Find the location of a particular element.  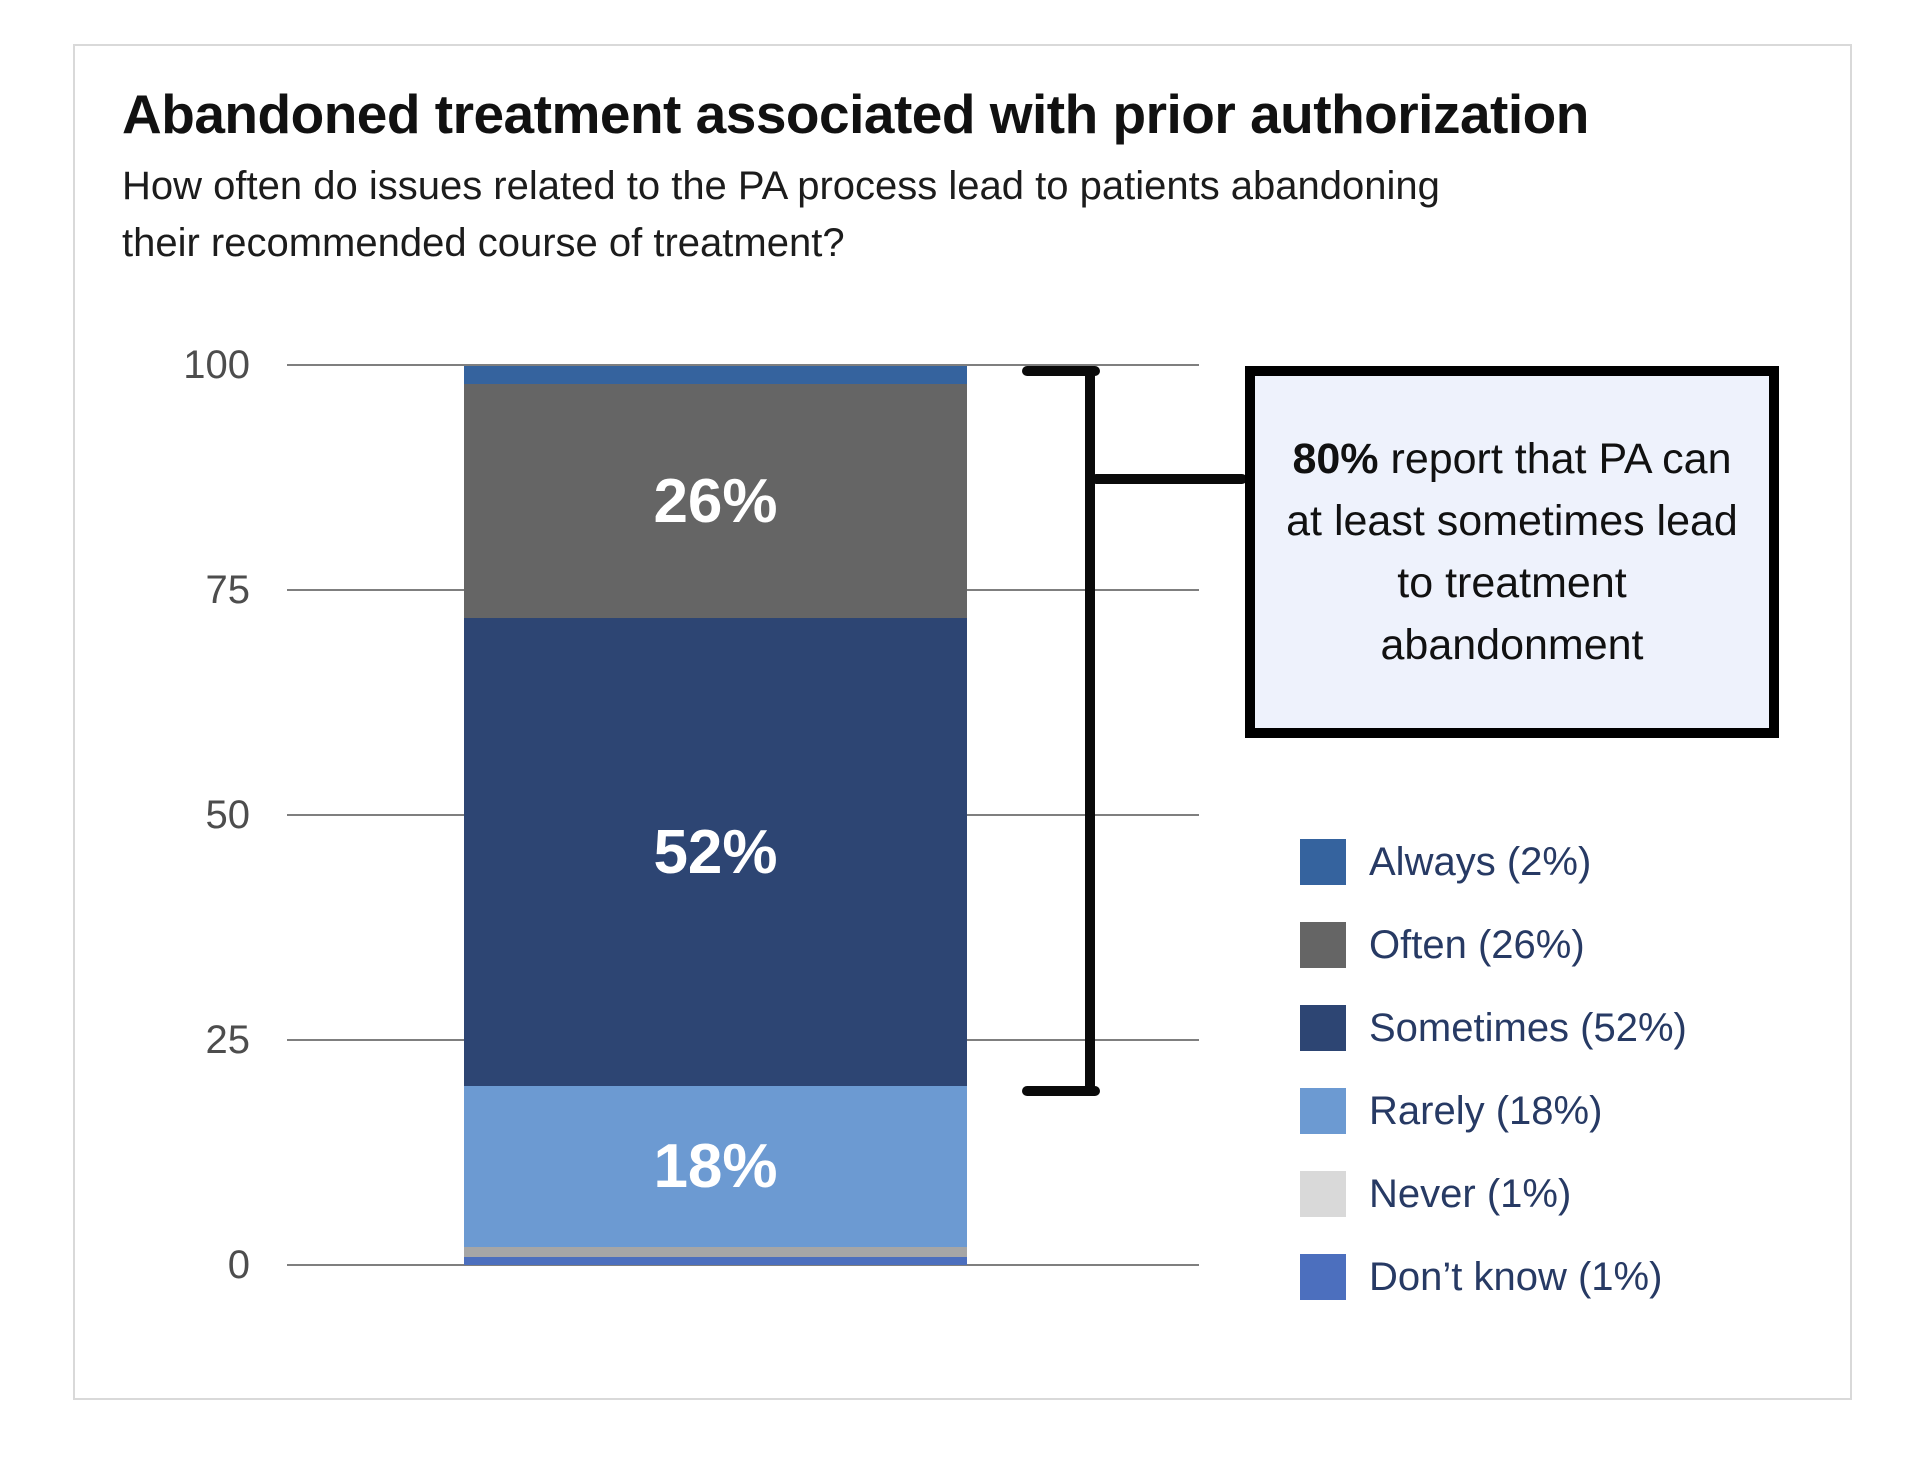

y-tick-25: 25 is located at coordinates (228, 1040).